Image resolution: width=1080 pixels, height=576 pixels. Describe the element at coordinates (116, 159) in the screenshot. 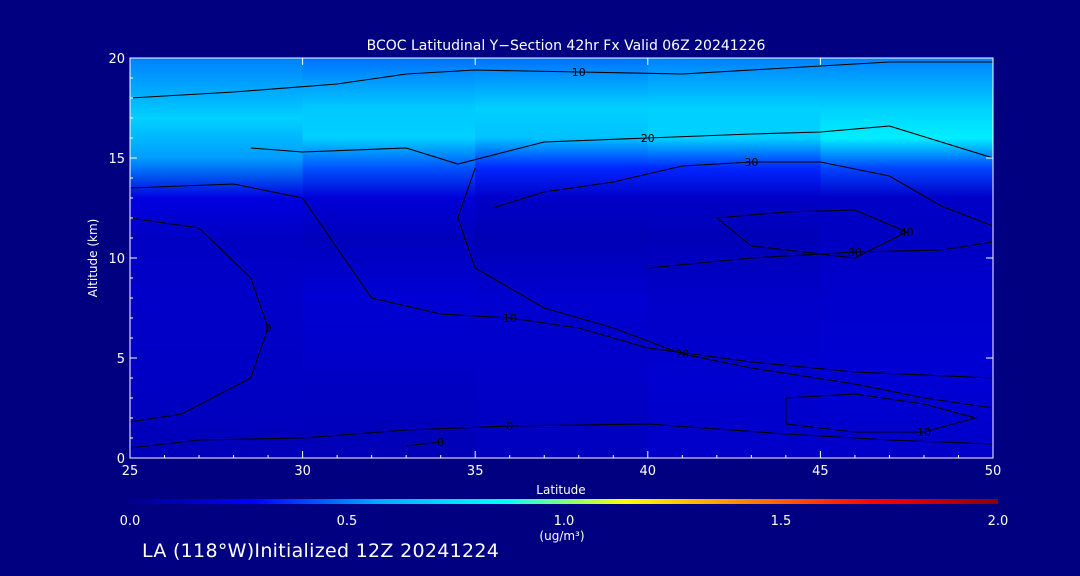

I see `y-tick-label: 15` at that location.